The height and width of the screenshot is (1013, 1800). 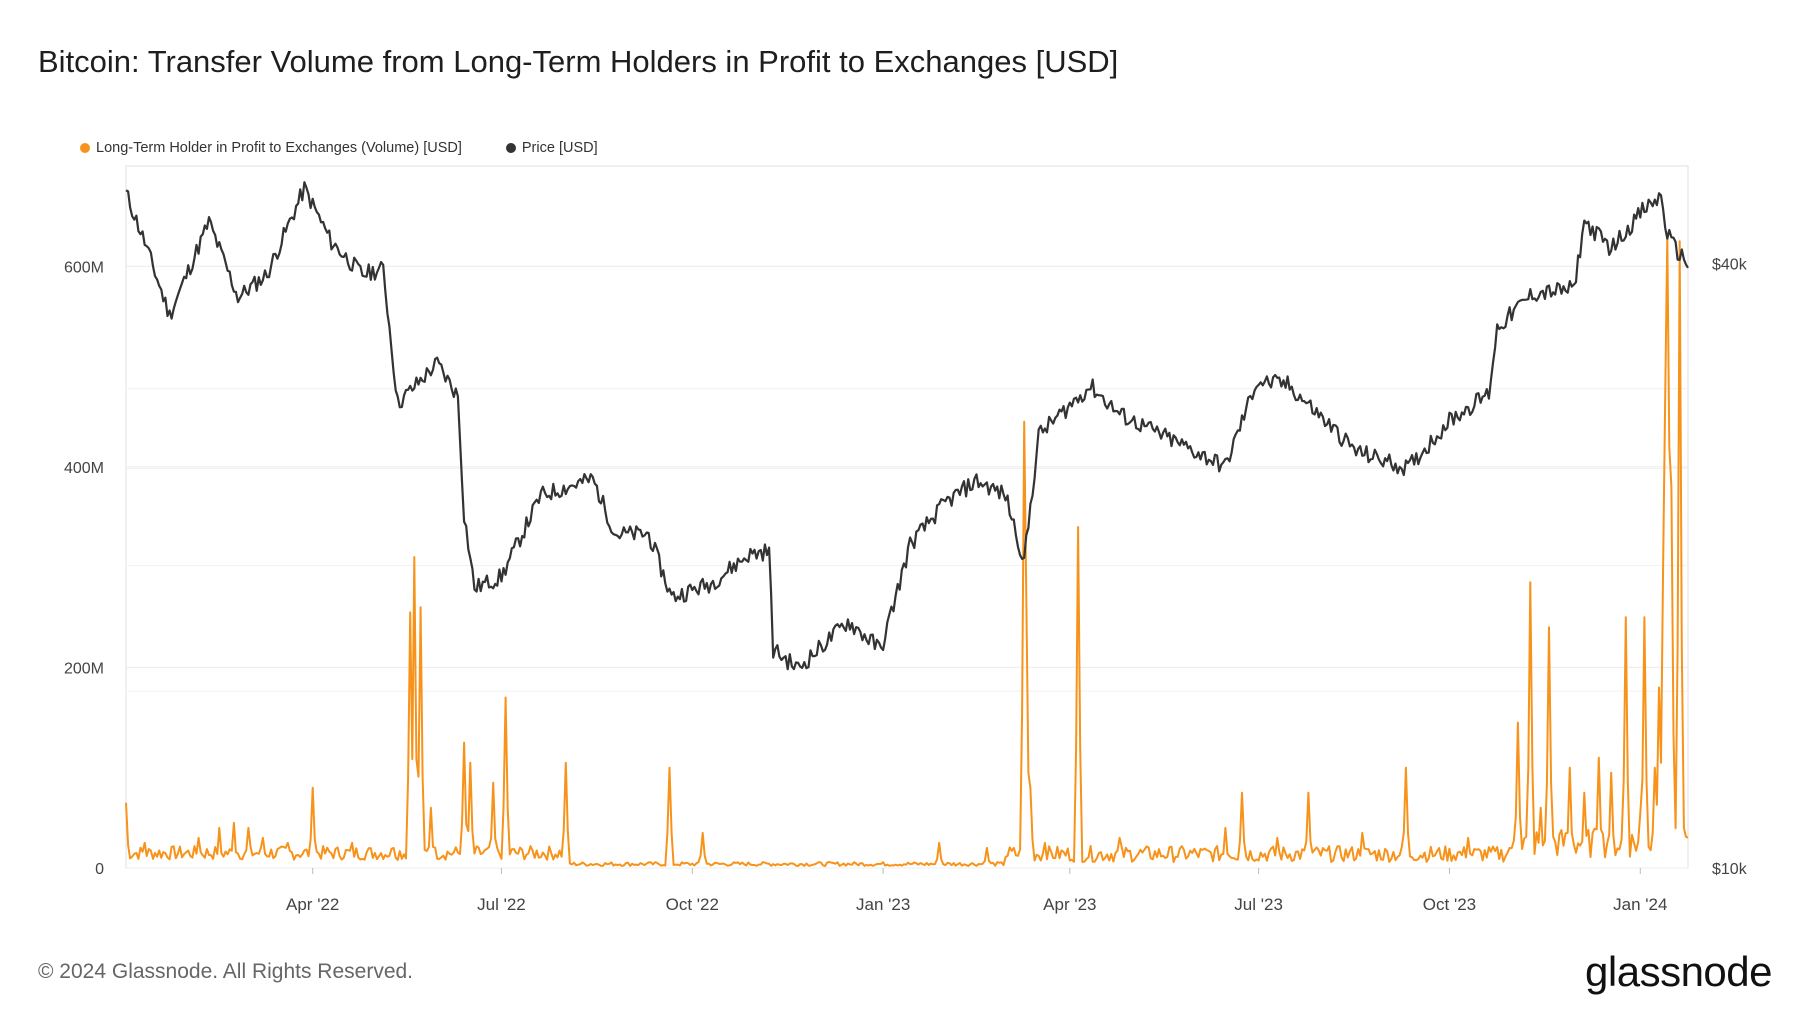 I want to click on y-left-tick-label: 600M, so click(x=84, y=267).